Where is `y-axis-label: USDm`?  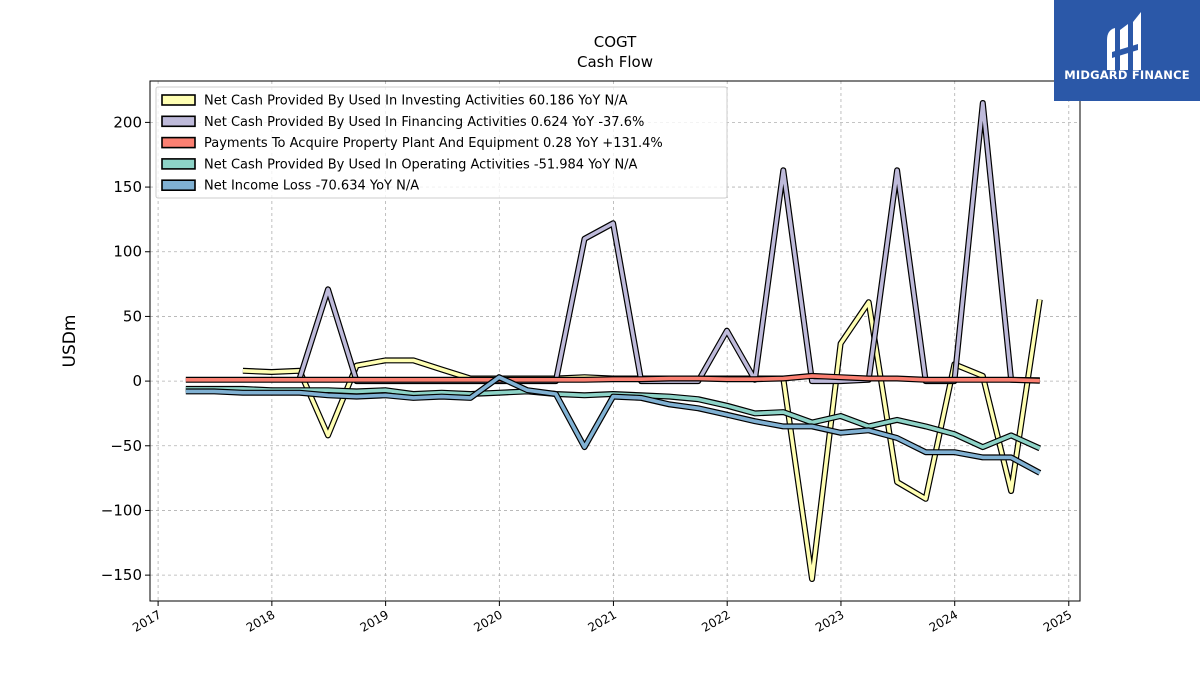
y-axis-label: USDm is located at coordinates (70, 341).